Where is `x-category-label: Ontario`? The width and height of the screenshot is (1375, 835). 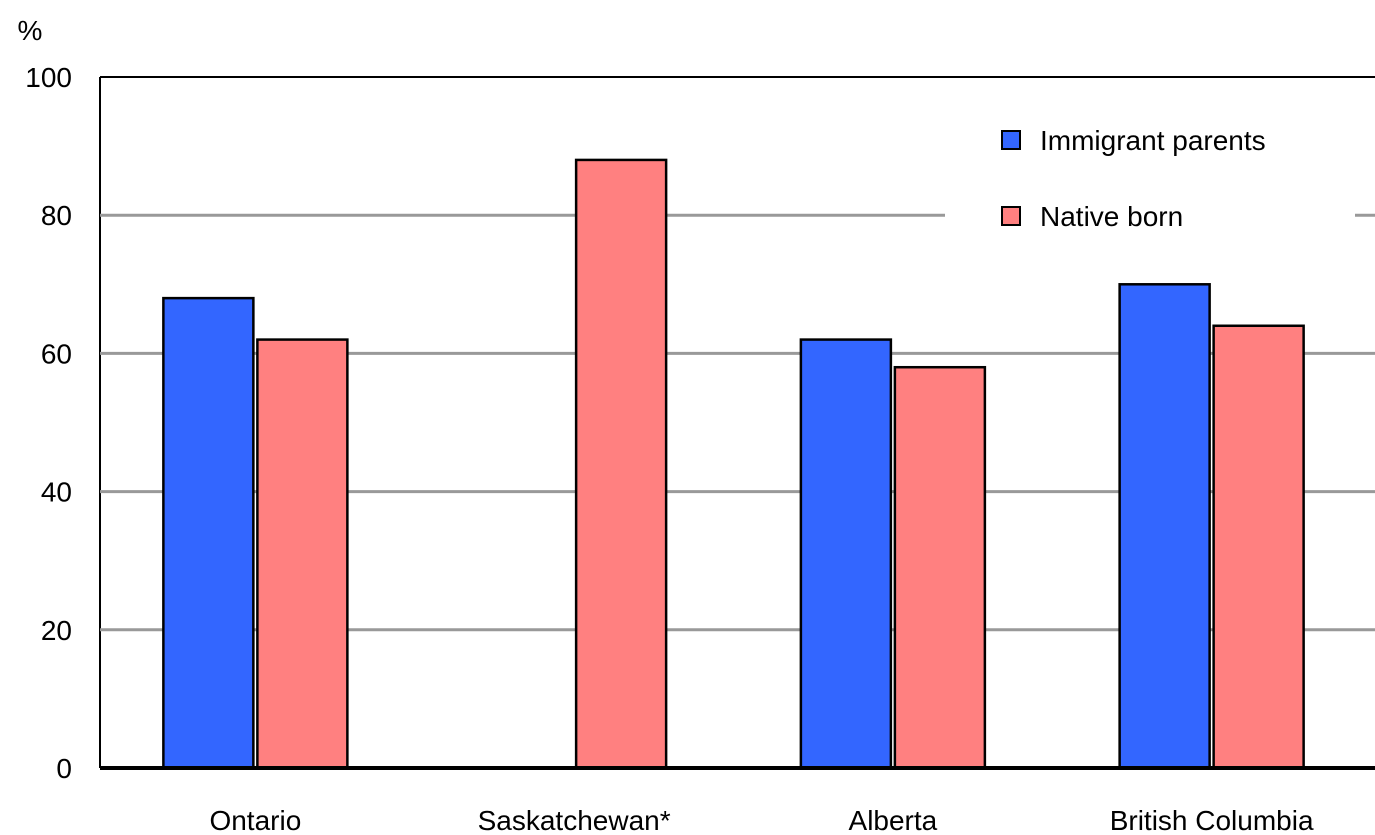
x-category-label: Ontario is located at coordinates (255, 820).